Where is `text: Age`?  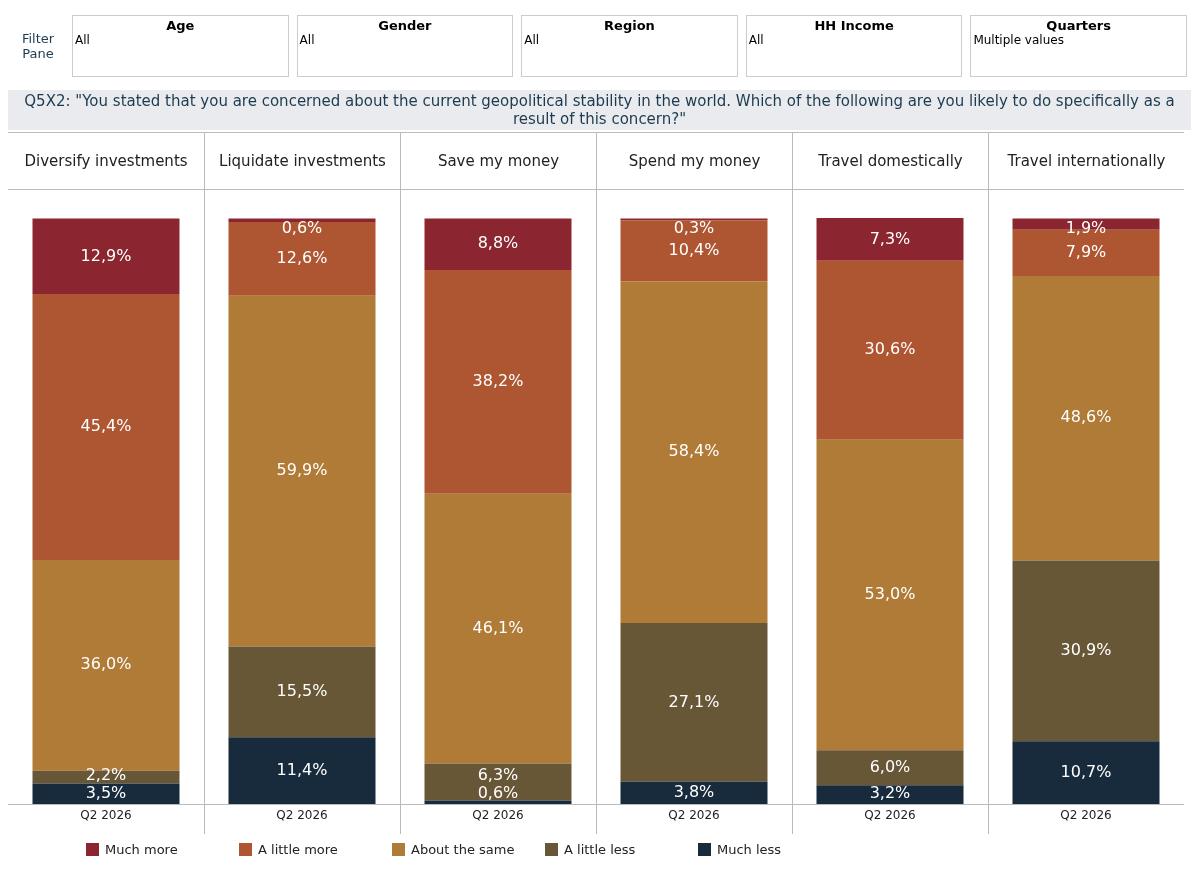 text: Age is located at coordinates (180, 25).